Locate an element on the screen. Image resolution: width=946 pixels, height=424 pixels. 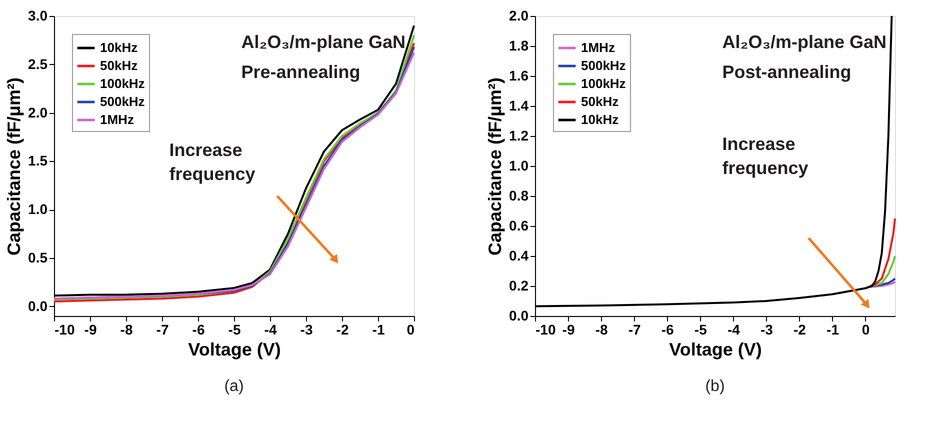
annotation: Post-annealing is located at coordinates (787, 72).